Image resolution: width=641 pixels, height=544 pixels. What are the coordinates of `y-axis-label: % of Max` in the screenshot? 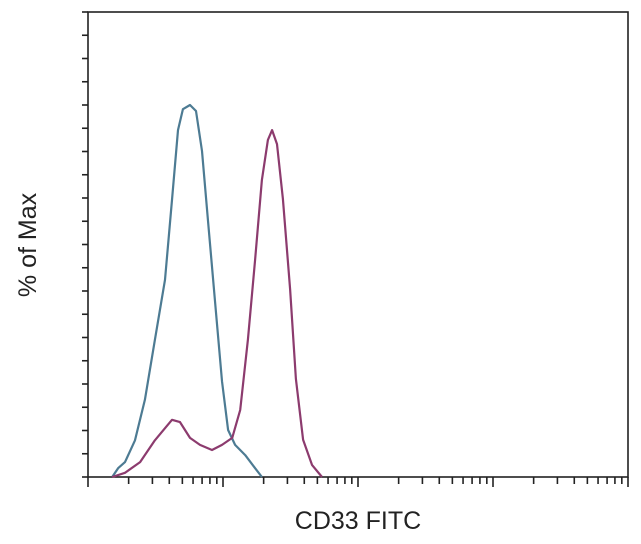 It's located at (28, 244).